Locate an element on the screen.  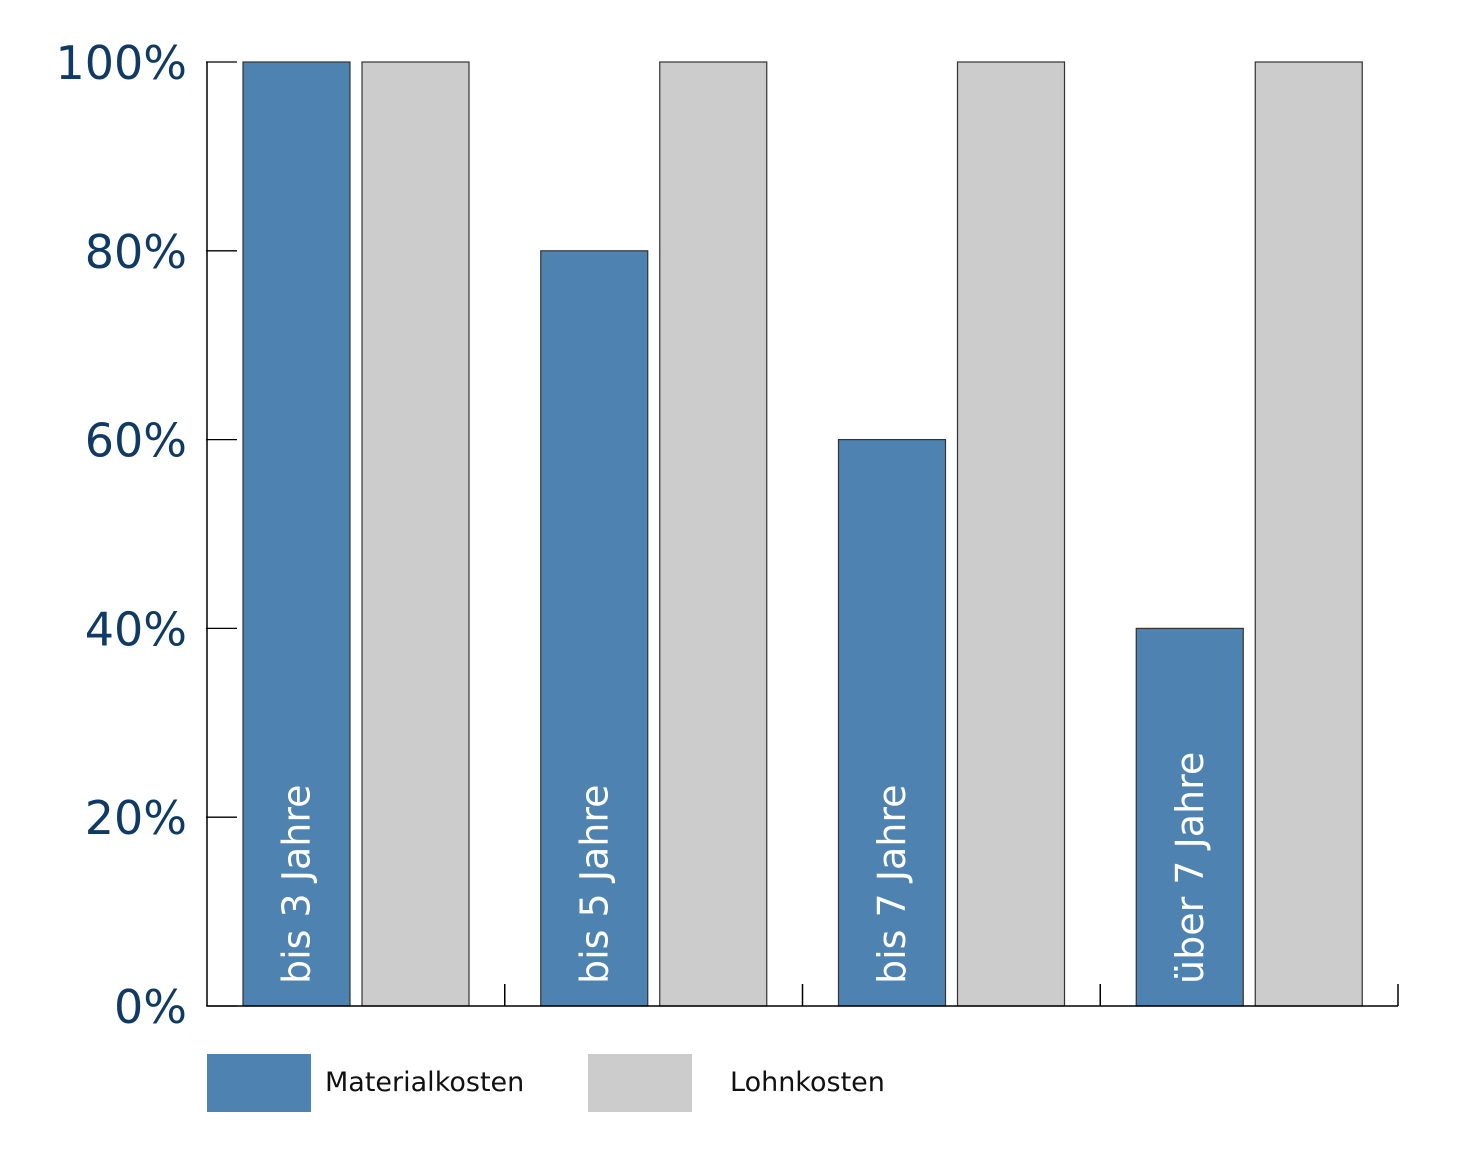
legend: Materialkosten Lohnkosten is located at coordinates (546, 1083).